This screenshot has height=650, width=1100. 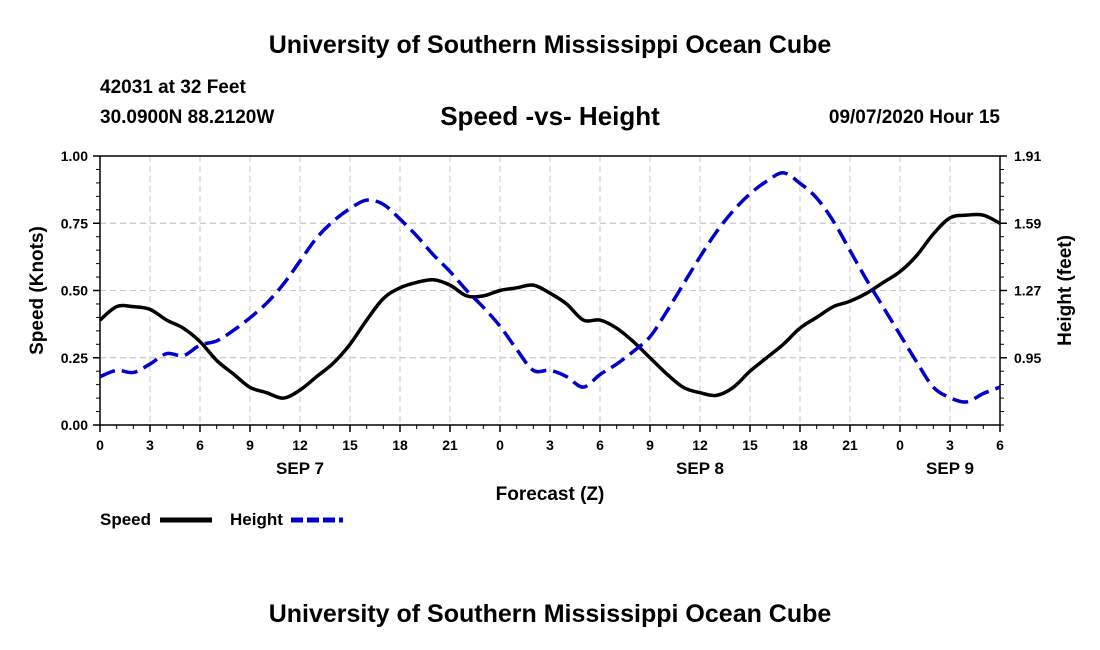 I want to click on y2-tick-label: 1.27, so click(x=1027, y=291).